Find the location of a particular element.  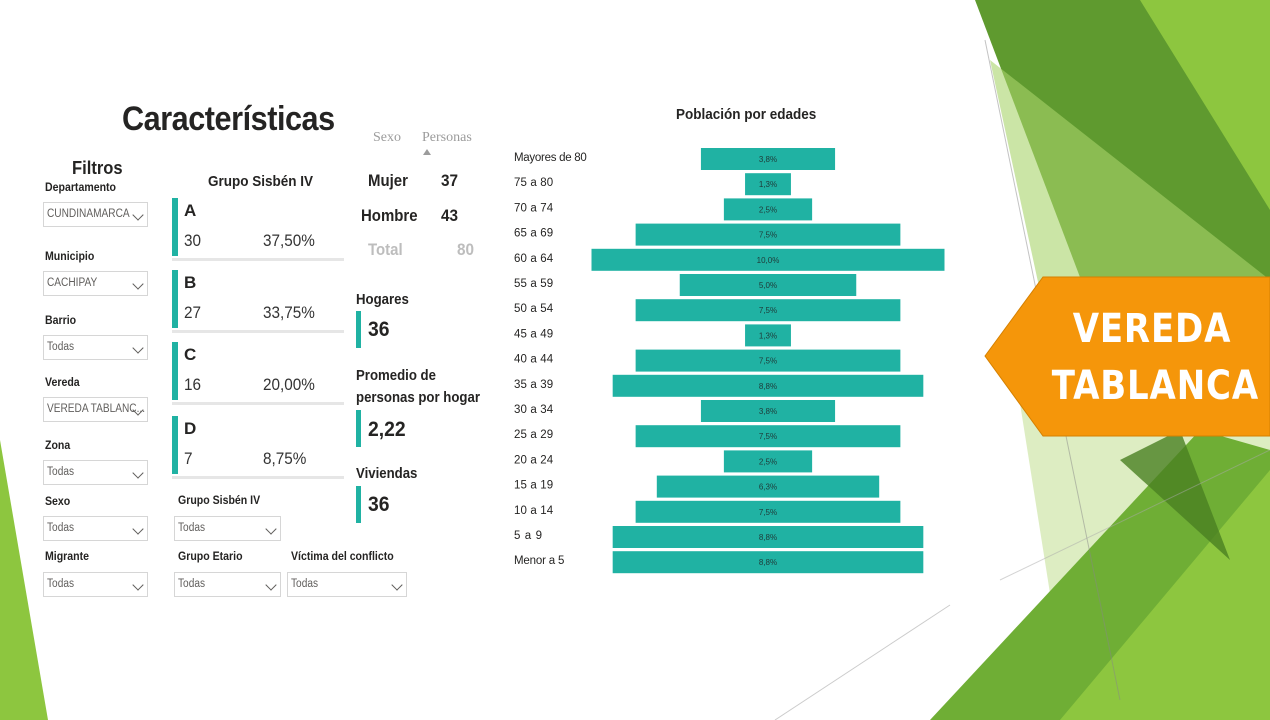

category-label: 15 a 19 is located at coordinates (533, 486).